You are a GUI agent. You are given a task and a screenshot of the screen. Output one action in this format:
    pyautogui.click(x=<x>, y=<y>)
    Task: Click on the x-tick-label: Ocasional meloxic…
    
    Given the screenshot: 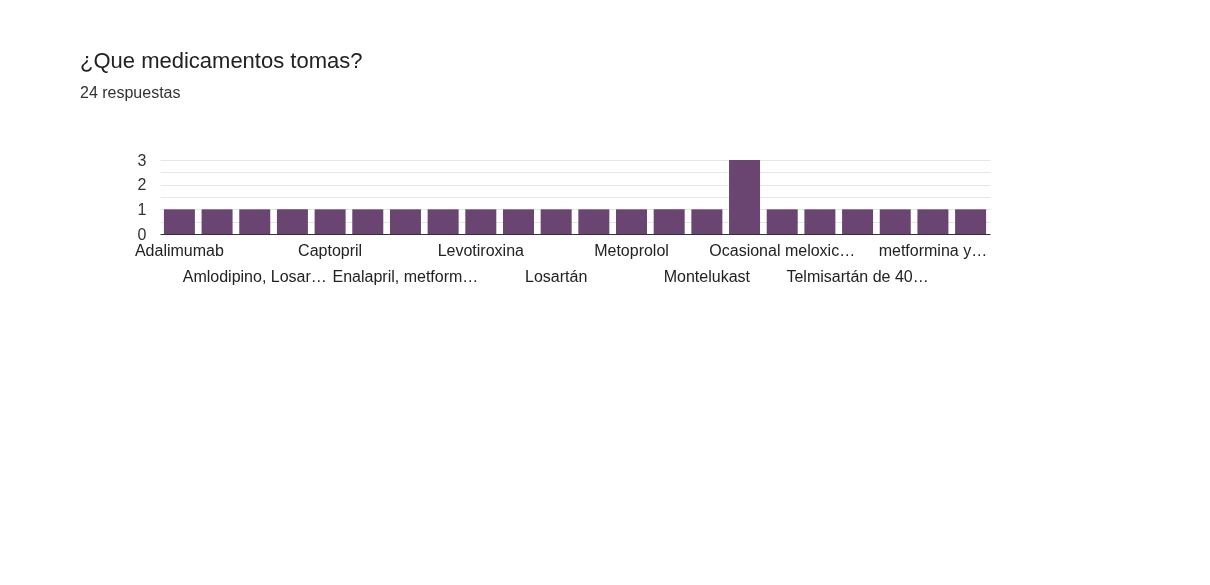 What is the action you would take?
    pyautogui.click(x=782, y=250)
    